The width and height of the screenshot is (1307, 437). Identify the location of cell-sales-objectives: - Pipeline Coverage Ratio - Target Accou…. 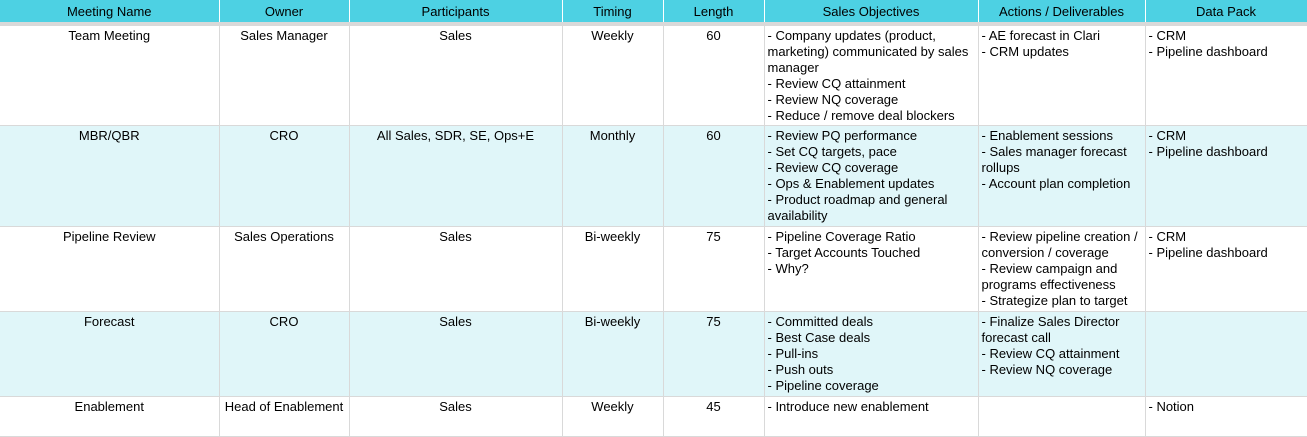
(871, 269).